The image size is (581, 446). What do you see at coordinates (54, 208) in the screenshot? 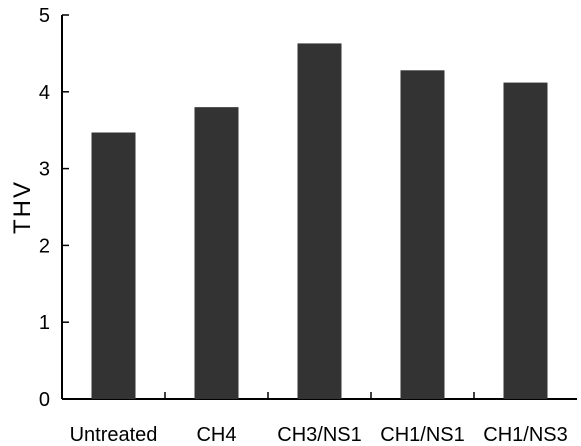
I see `y-ticks: 0 1 2 3 4 5` at bounding box center [54, 208].